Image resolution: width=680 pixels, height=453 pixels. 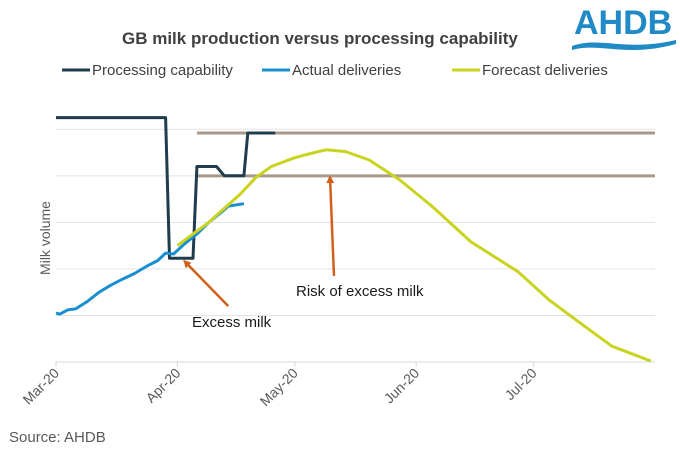 I want to click on ahdb-logo: AHDB, so click(x=624, y=27).